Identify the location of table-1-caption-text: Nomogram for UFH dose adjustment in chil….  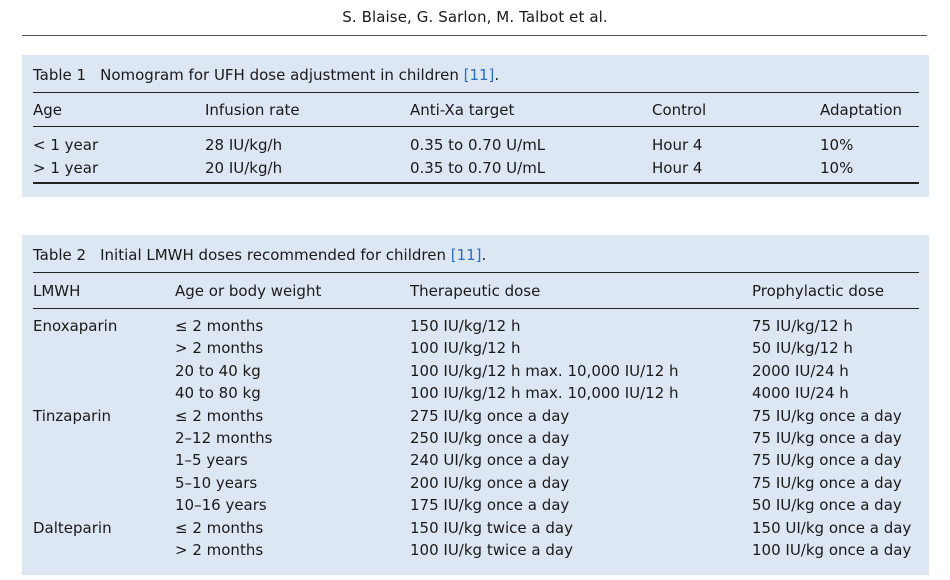
(282, 75).